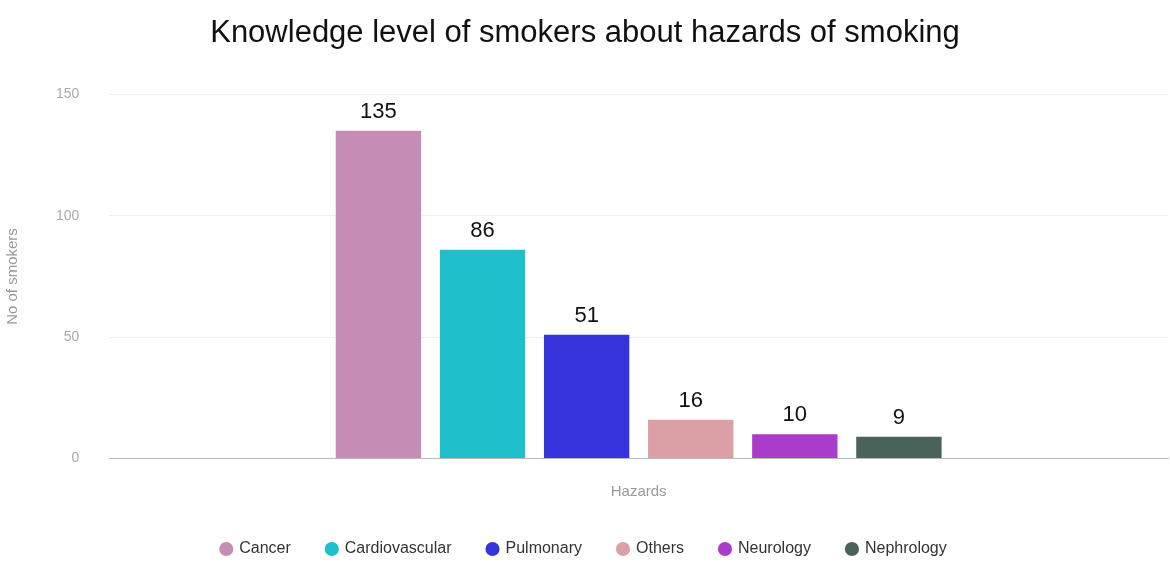 Image resolution: width=1170 pixels, height=567 pixels. I want to click on legend-label: Cardiovascular, so click(398, 548).